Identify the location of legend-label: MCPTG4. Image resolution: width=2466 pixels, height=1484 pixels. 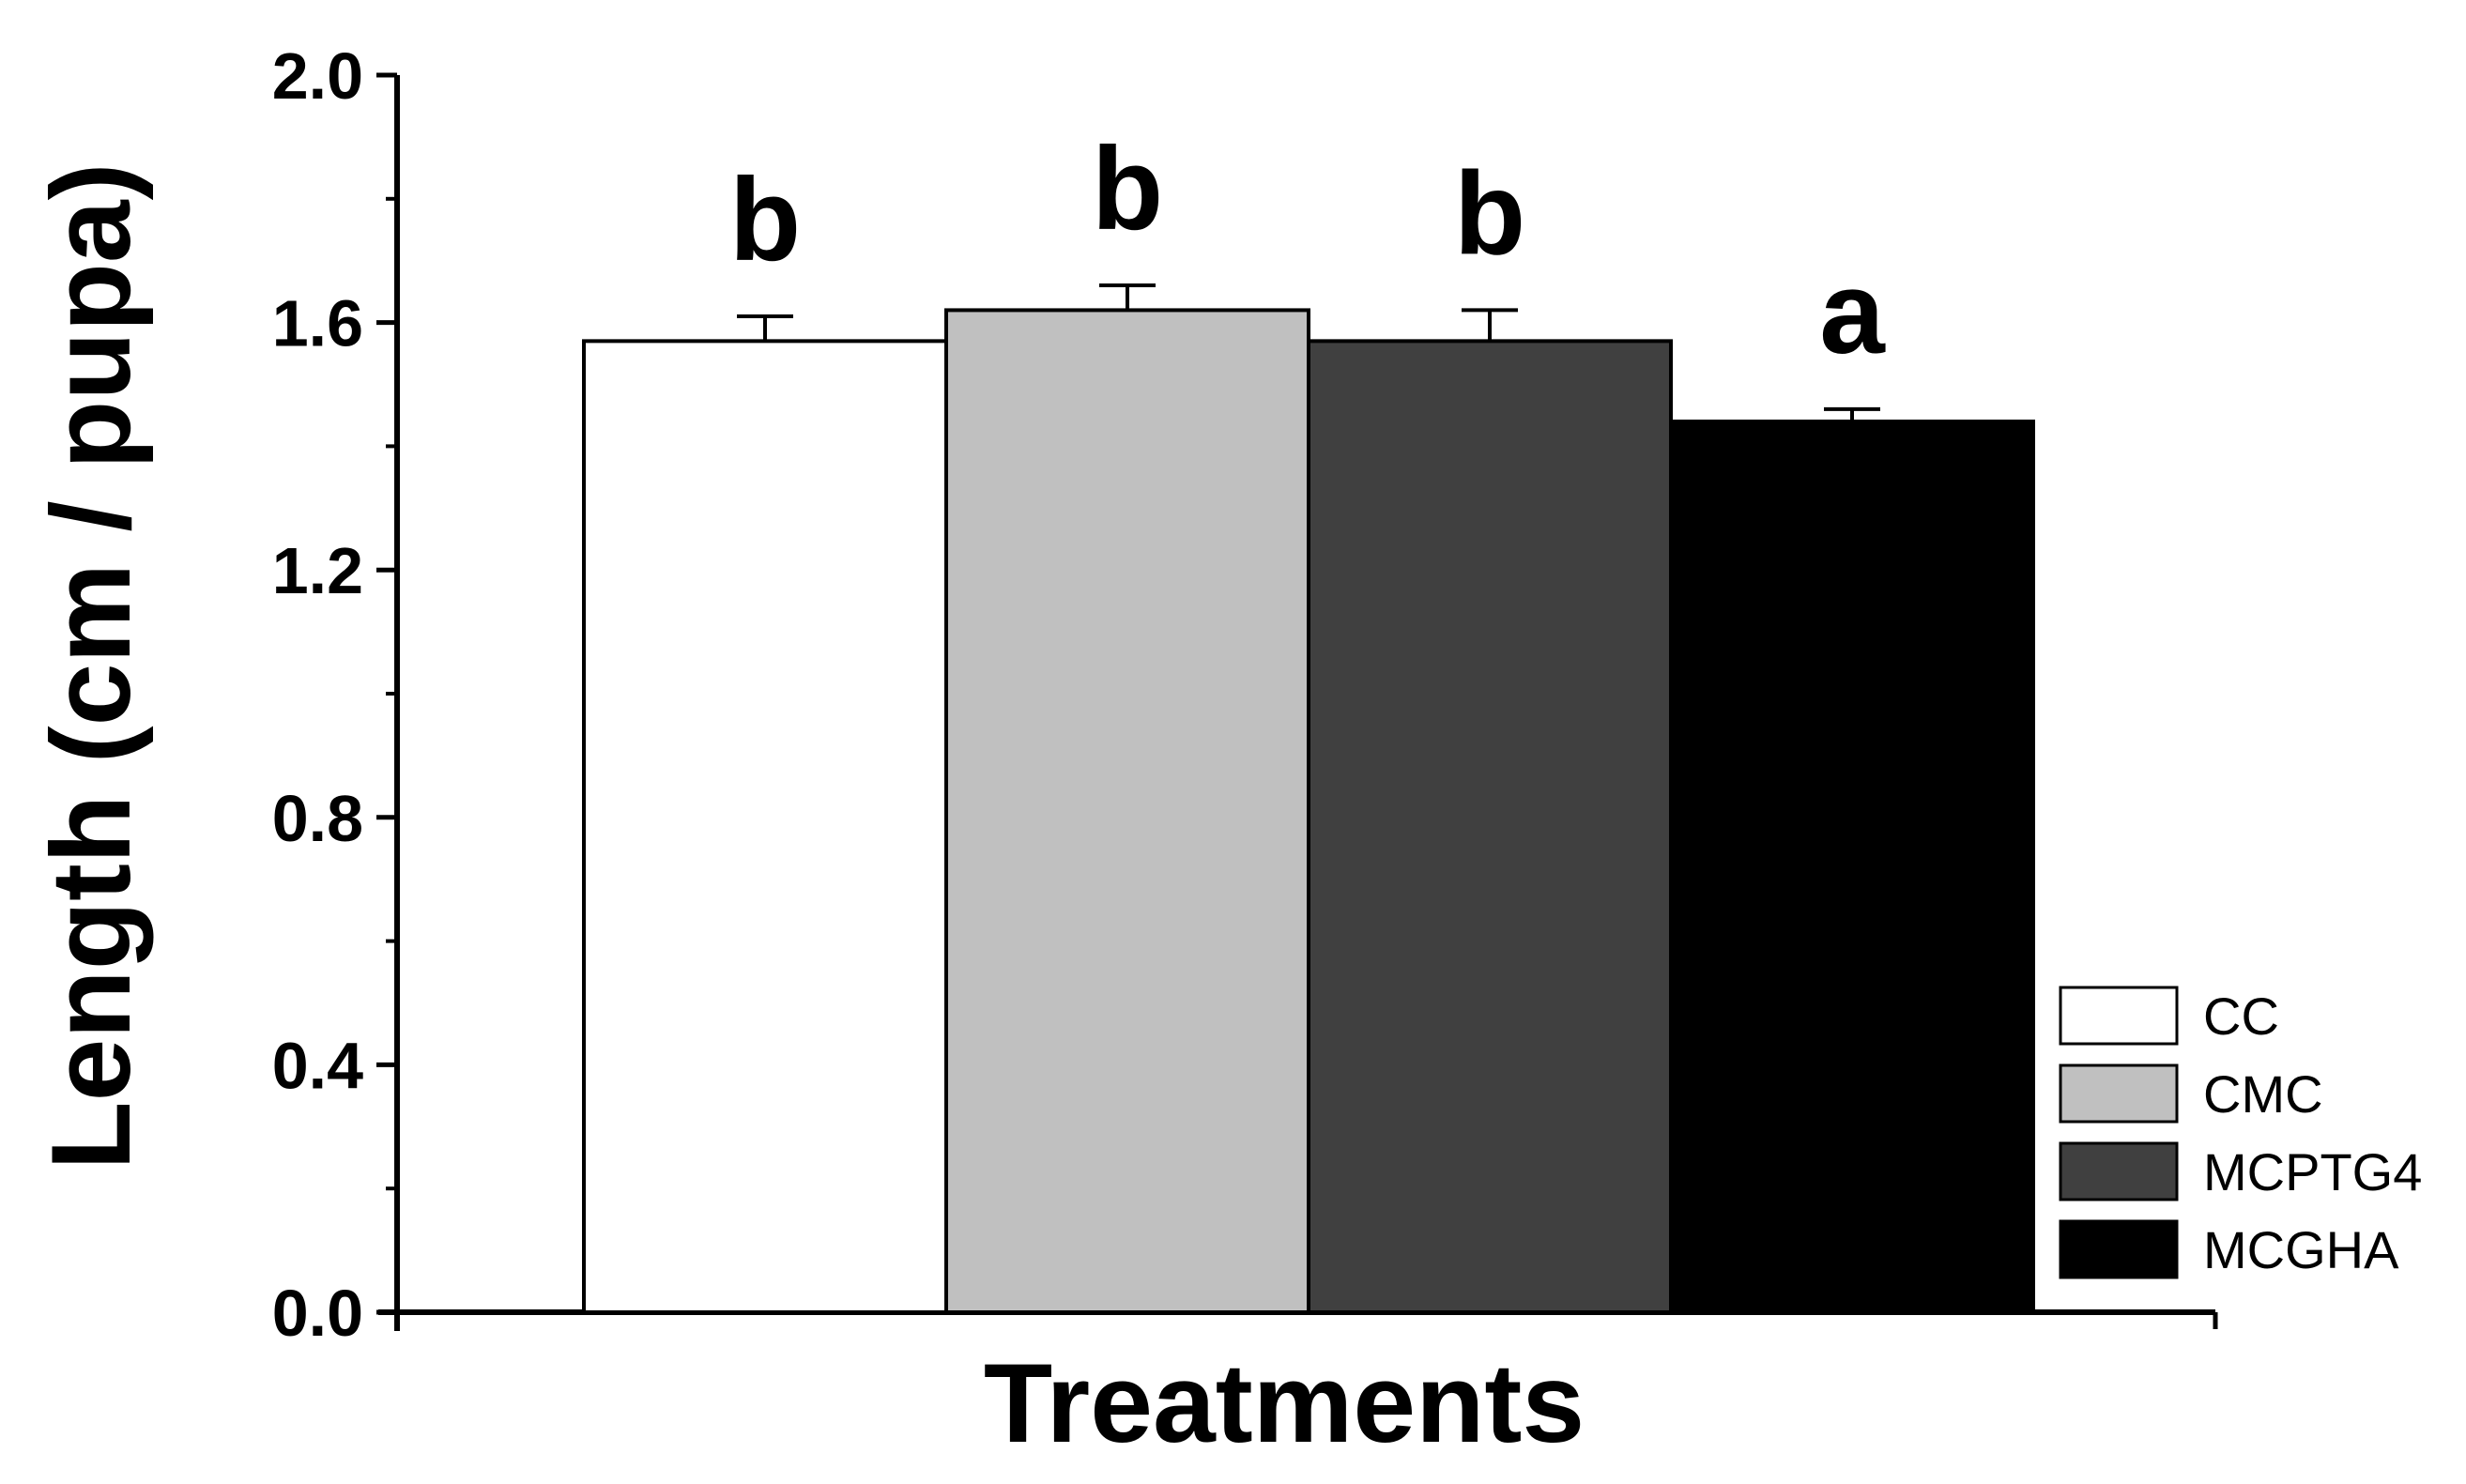
(2312, 1171).